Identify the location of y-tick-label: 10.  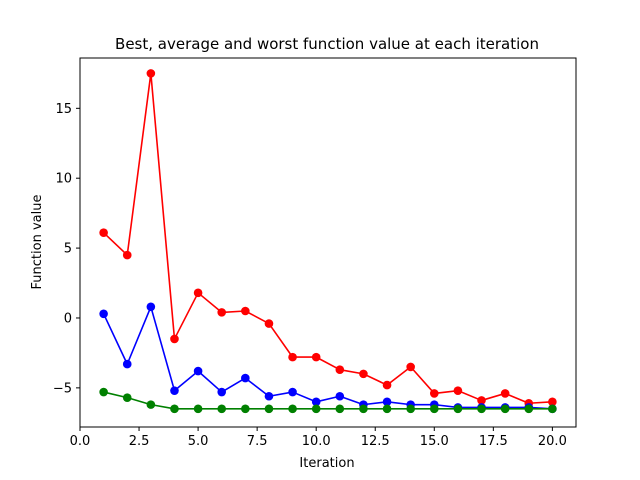
(63, 179).